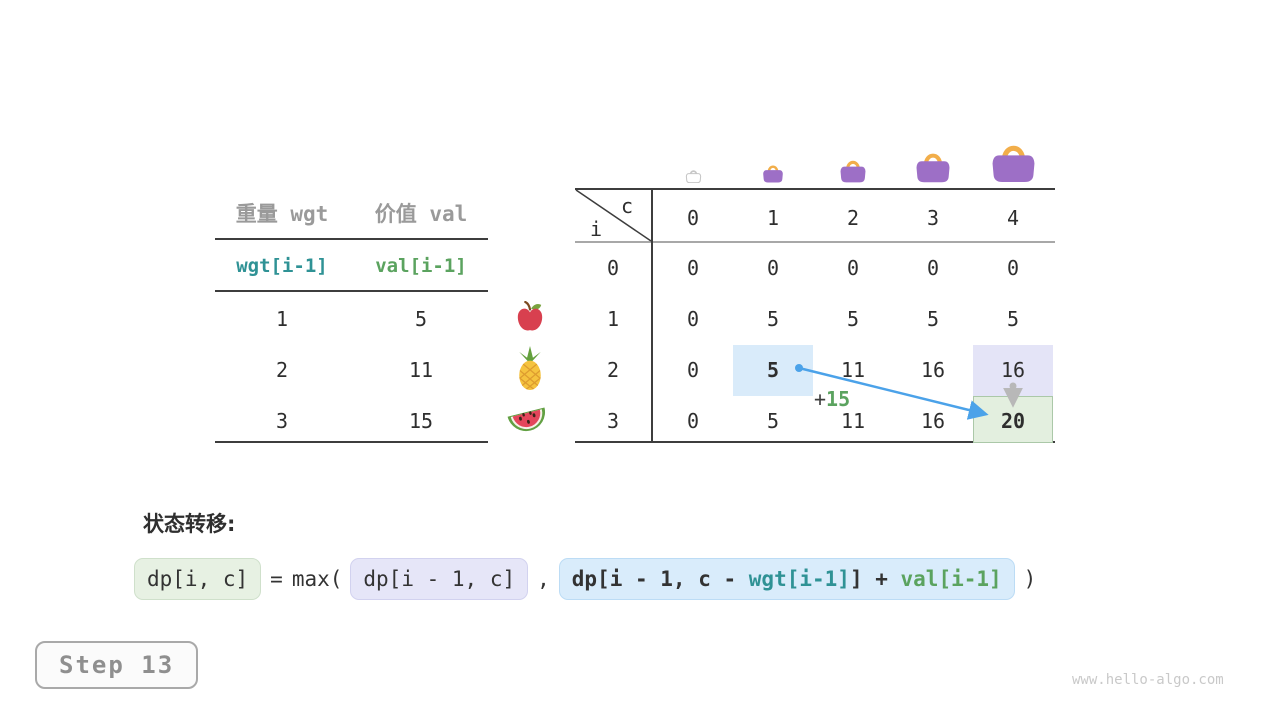 The image size is (1280, 720). I want to click on dp-col-header-0: 0, so click(693, 218).